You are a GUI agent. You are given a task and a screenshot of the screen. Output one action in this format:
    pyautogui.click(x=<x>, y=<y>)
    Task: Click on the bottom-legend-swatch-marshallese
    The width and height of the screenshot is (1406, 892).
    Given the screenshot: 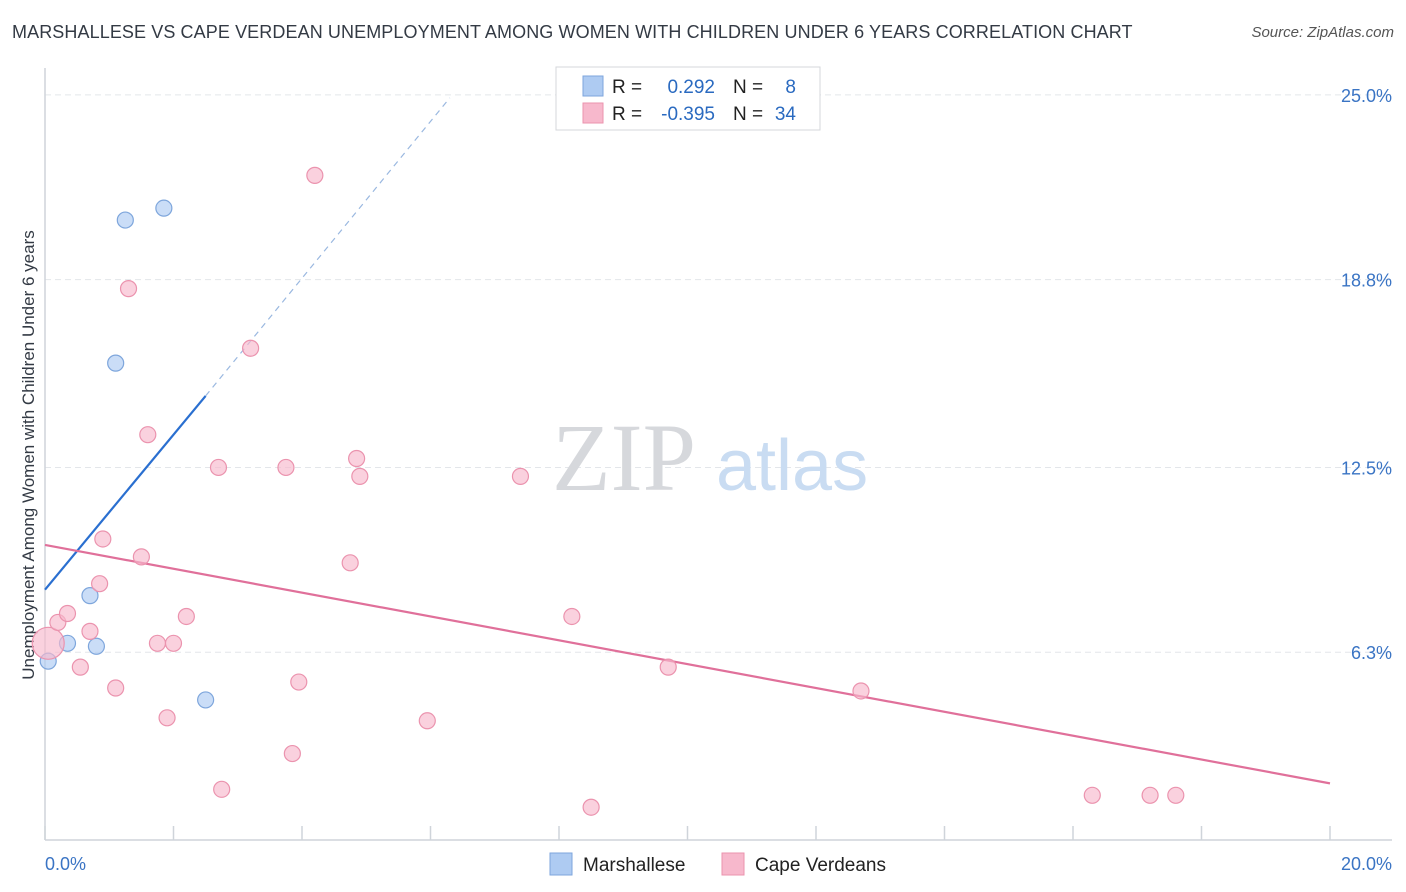 What is the action you would take?
    pyautogui.click(x=561, y=864)
    